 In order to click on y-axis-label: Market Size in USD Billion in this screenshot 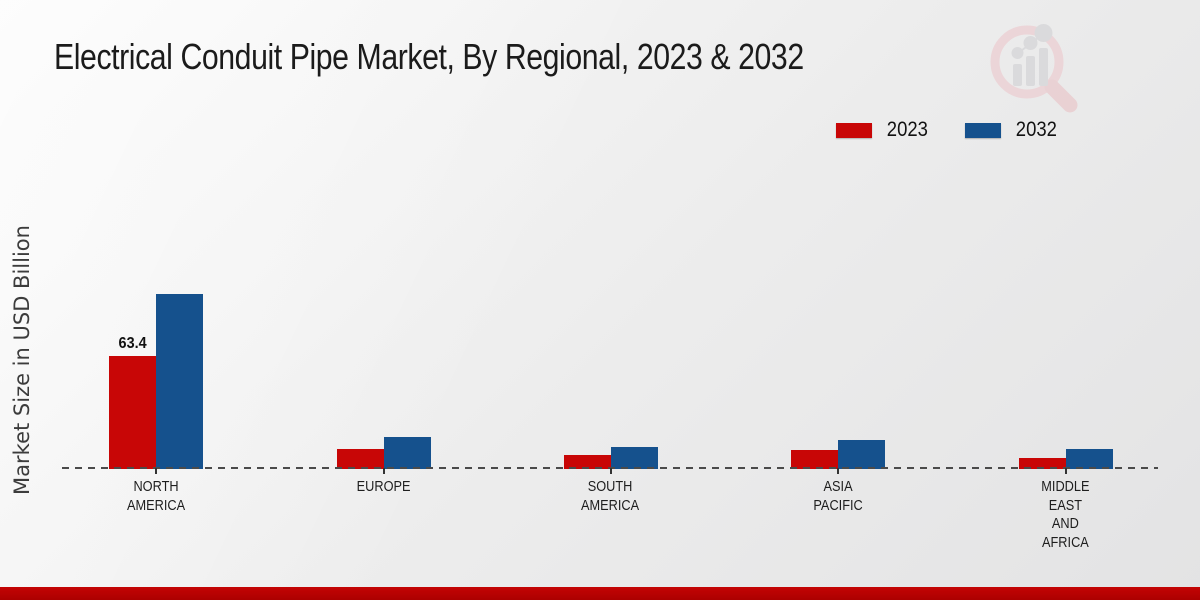, I will do `click(22, 360)`.